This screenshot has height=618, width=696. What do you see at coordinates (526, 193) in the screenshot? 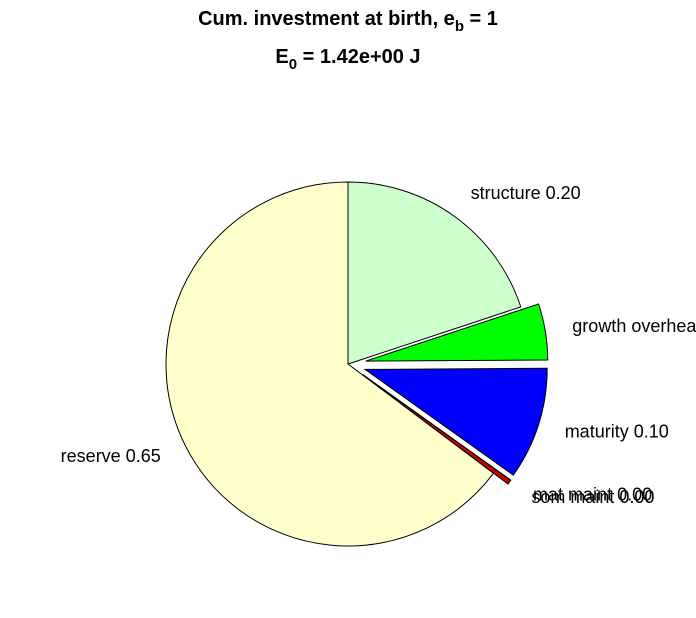
I see `slice-label: structure 0.20` at bounding box center [526, 193].